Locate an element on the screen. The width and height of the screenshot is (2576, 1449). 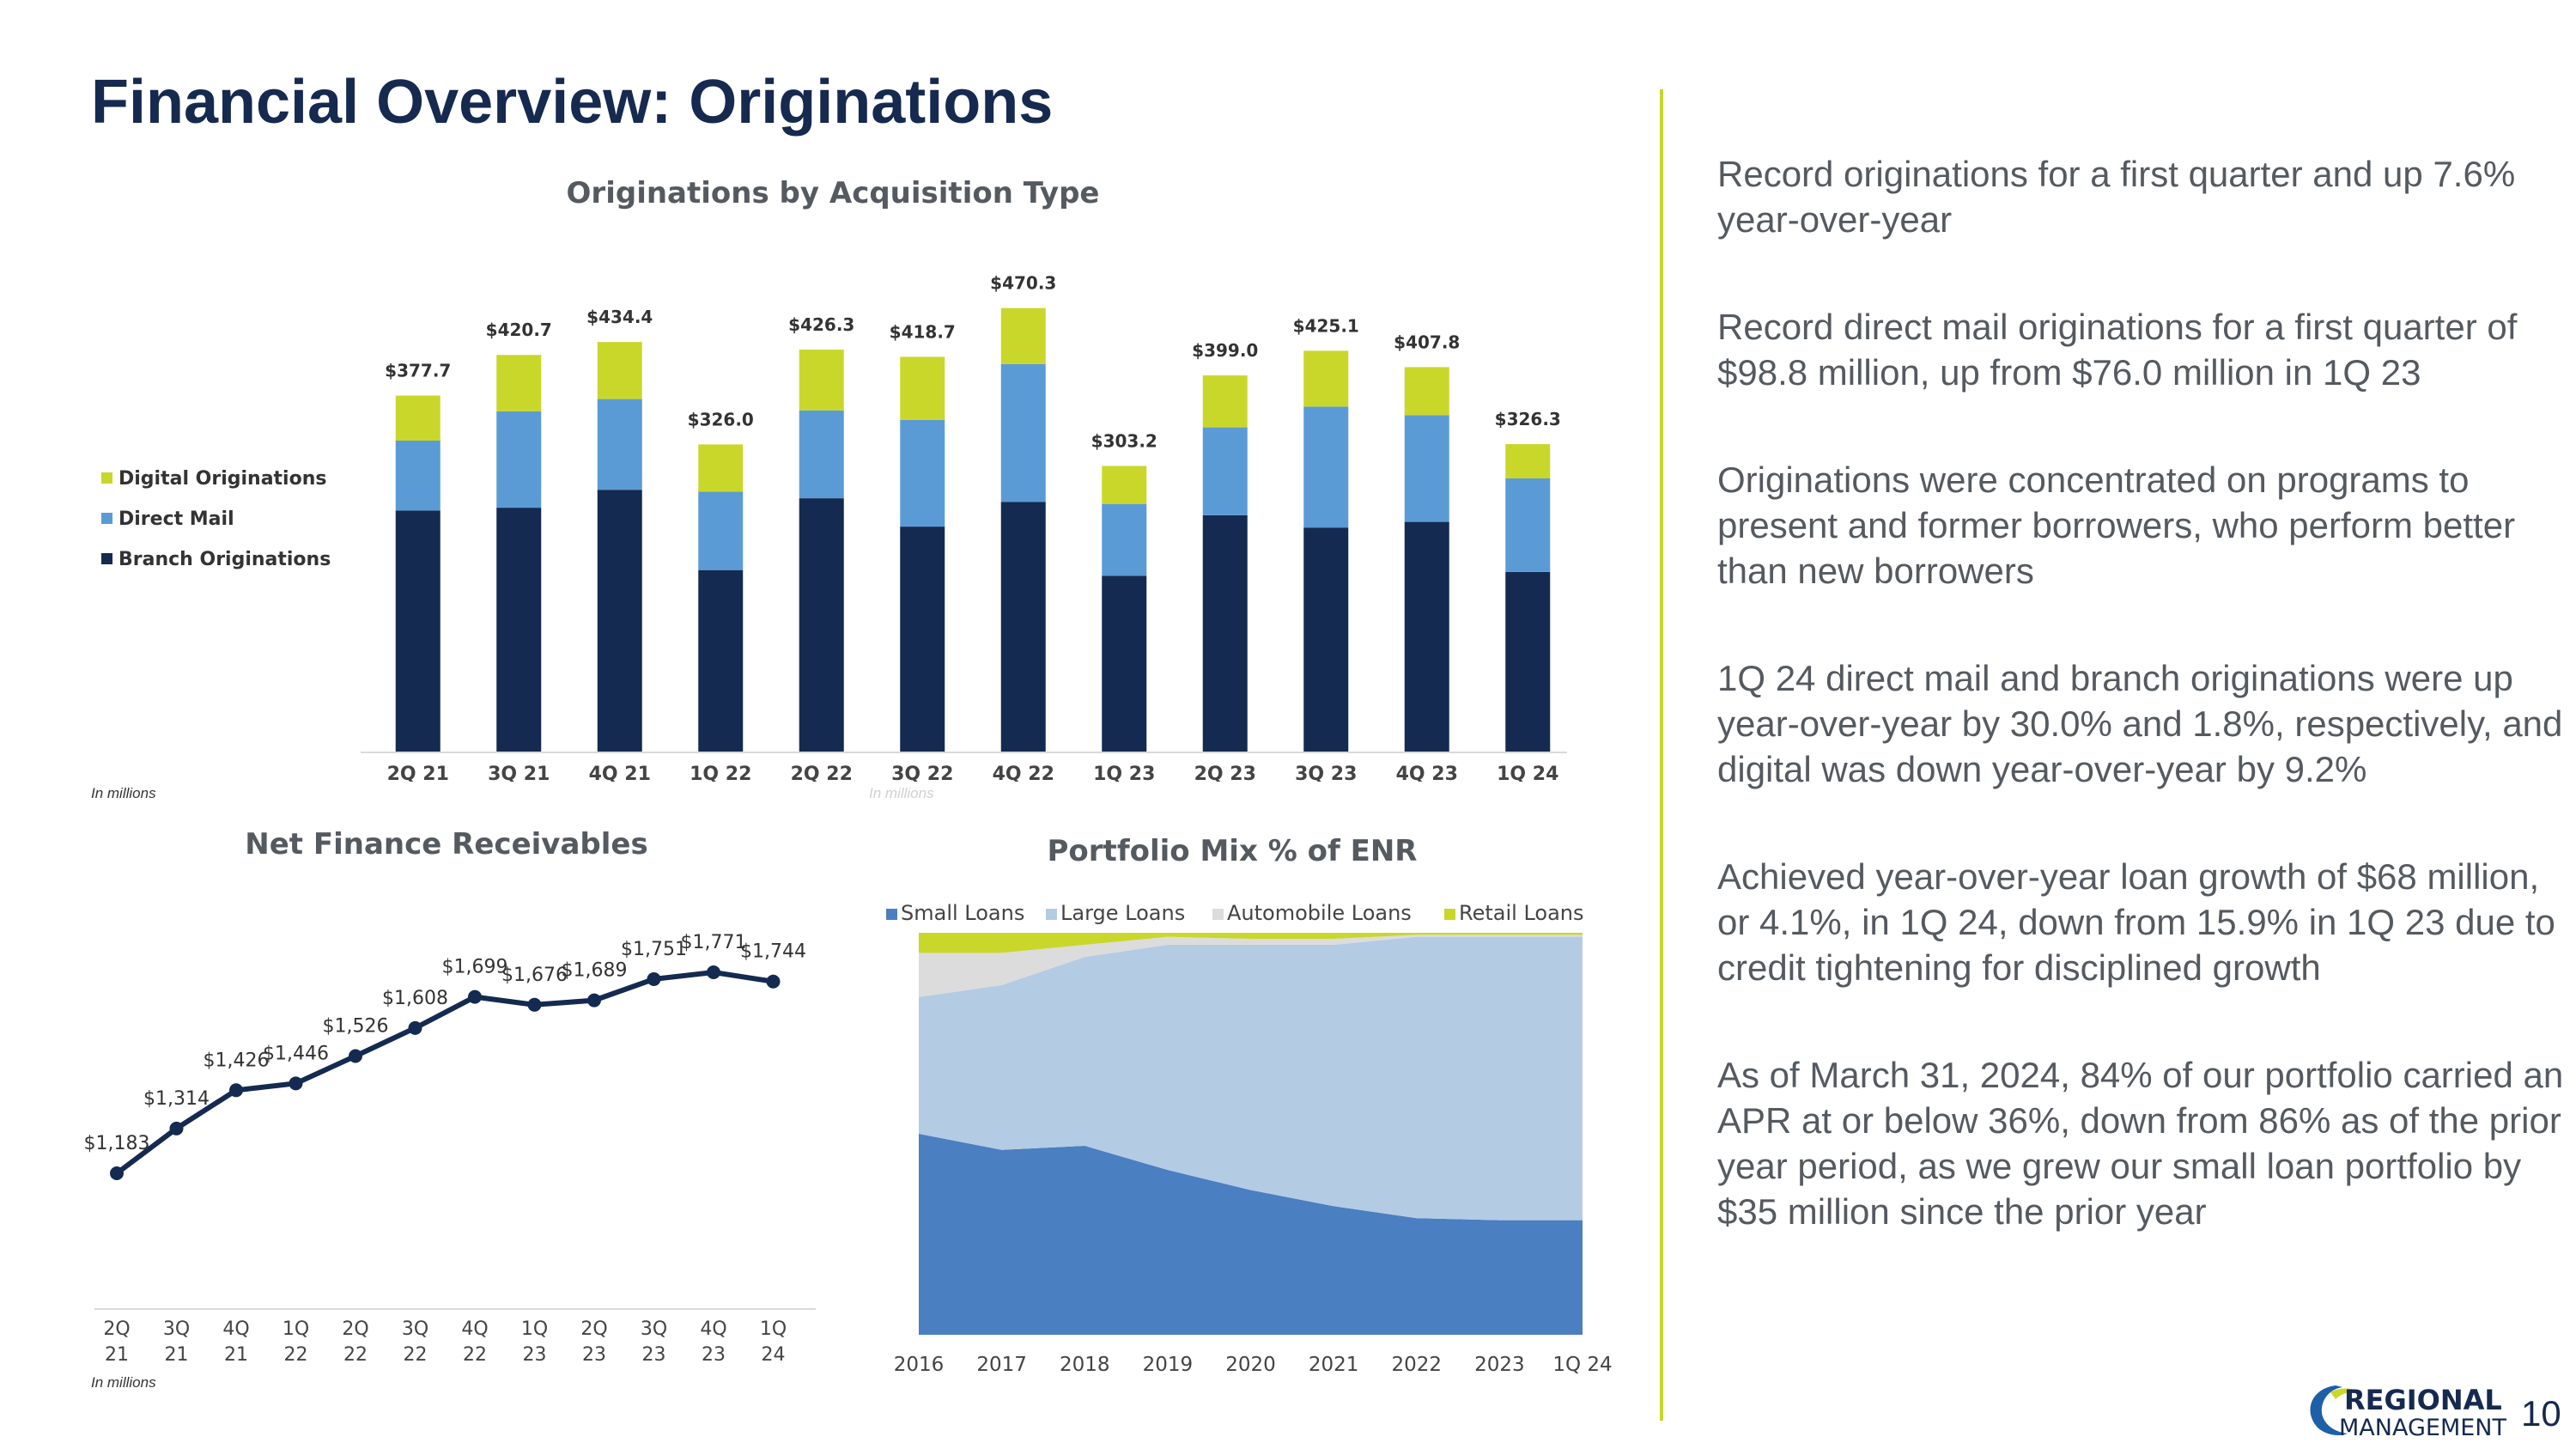
mix-x-tick-label: 2021 is located at coordinates (1334, 1365).